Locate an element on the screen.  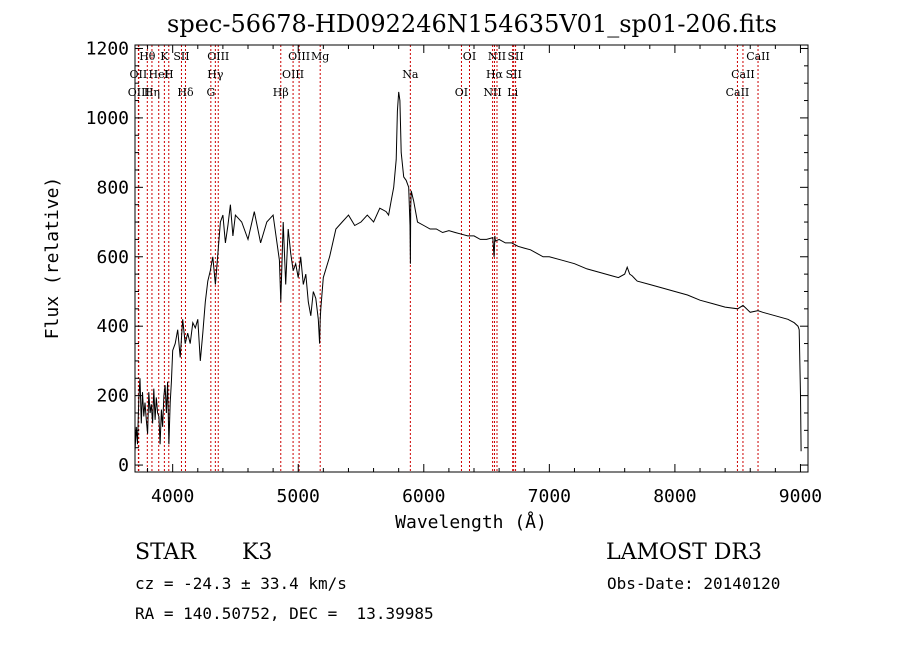
x-axis-label: Wavelength (Å) is located at coordinates (471, 522).